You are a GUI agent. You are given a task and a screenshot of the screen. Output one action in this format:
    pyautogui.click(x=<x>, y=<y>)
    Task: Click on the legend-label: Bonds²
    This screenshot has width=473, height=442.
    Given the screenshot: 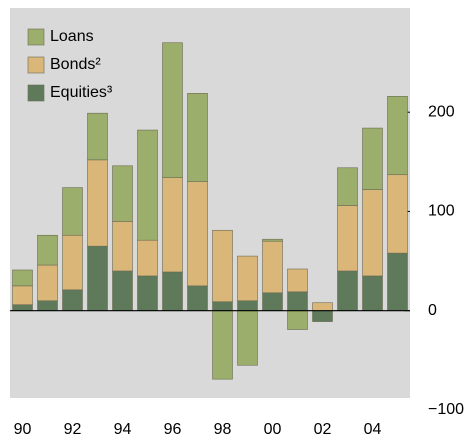 What is the action you would take?
    pyautogui.click(x=75, y=64)
    